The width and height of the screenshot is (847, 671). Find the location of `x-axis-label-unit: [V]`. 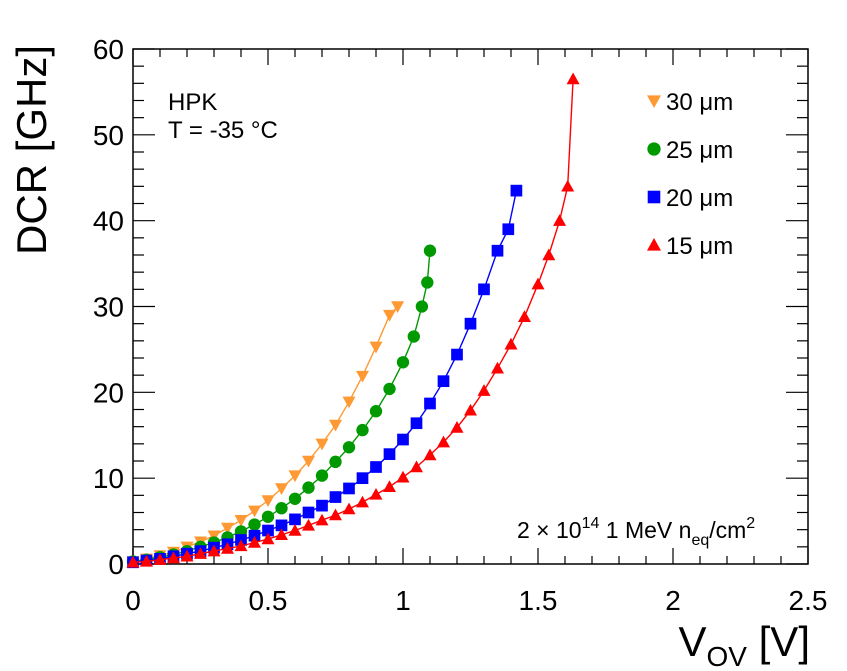

x-axis-label-unit: [V] is located at coordinates (778, 641).